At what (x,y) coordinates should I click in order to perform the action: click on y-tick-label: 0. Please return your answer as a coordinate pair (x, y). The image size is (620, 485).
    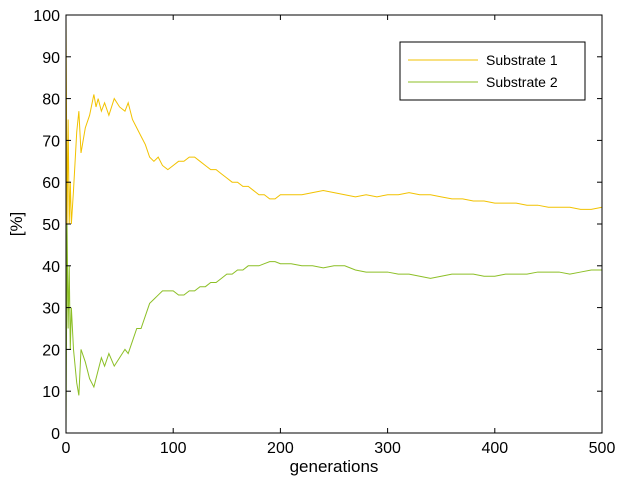
    Looking at the image, I should click on (55, 434).